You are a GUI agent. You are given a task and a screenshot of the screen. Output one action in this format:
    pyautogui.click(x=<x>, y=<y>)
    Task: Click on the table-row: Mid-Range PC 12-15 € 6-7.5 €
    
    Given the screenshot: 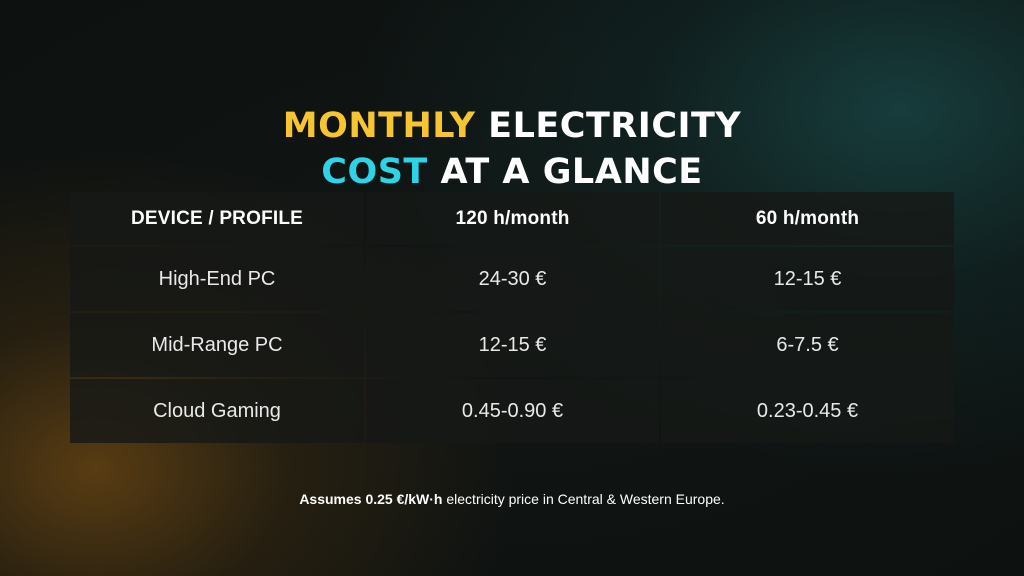 What is the action you would take?
    pyautogui.click(x=512, y=345)
    